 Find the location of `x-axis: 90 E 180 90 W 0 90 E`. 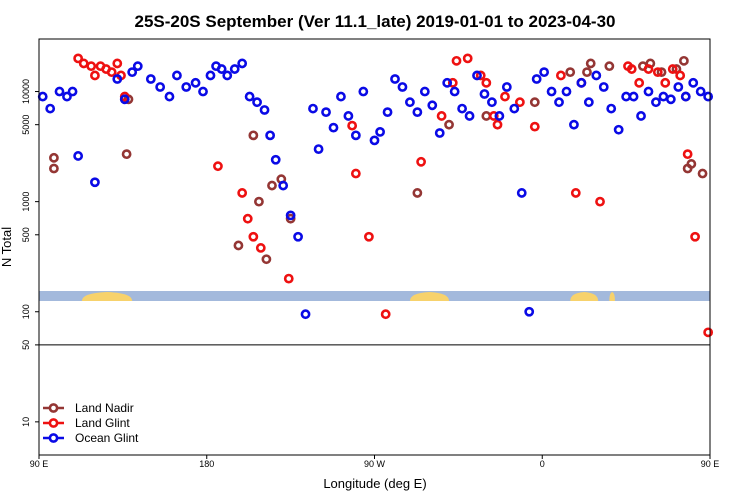

x-axis: 90 E 180 90 W 0 90 E is located at coordinates (375, 462).